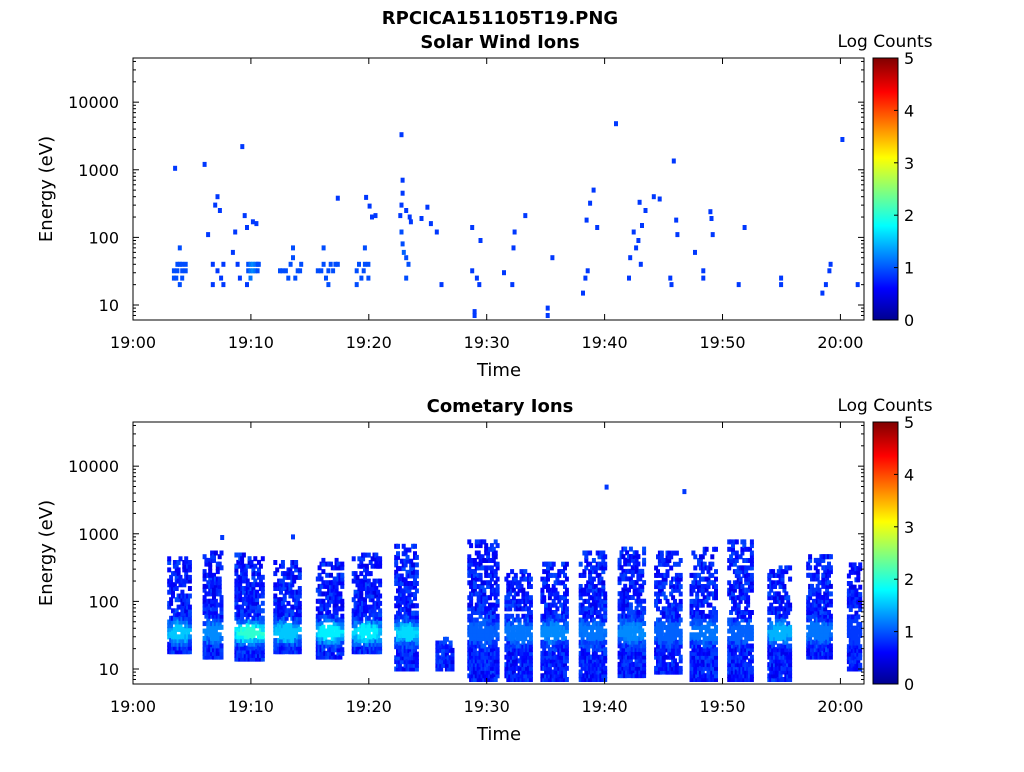 The height and width of the screenshot is (772, 1024). I want to click on y-tick-label: 10000, so click(93, 102).